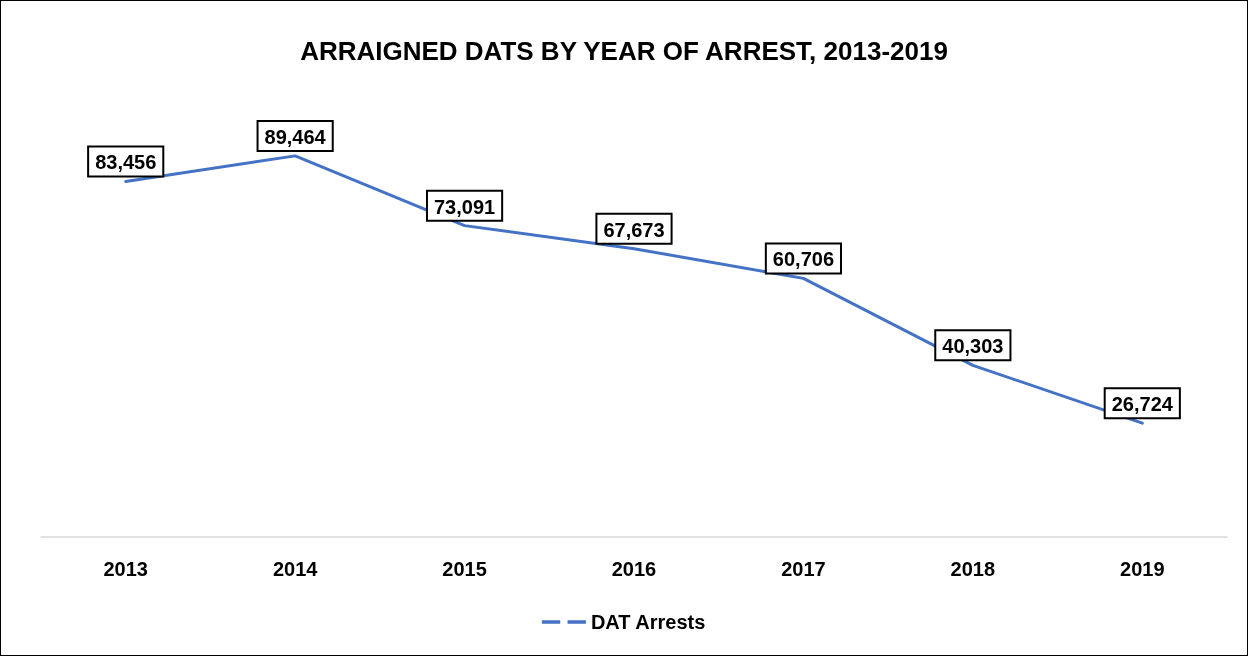 This screenshot has height=656, width=1248. What do you see at coordinates (648, 622) in the screenshot?
I see `legend-label: DAT Arrests` at bounding box center [648, 622].